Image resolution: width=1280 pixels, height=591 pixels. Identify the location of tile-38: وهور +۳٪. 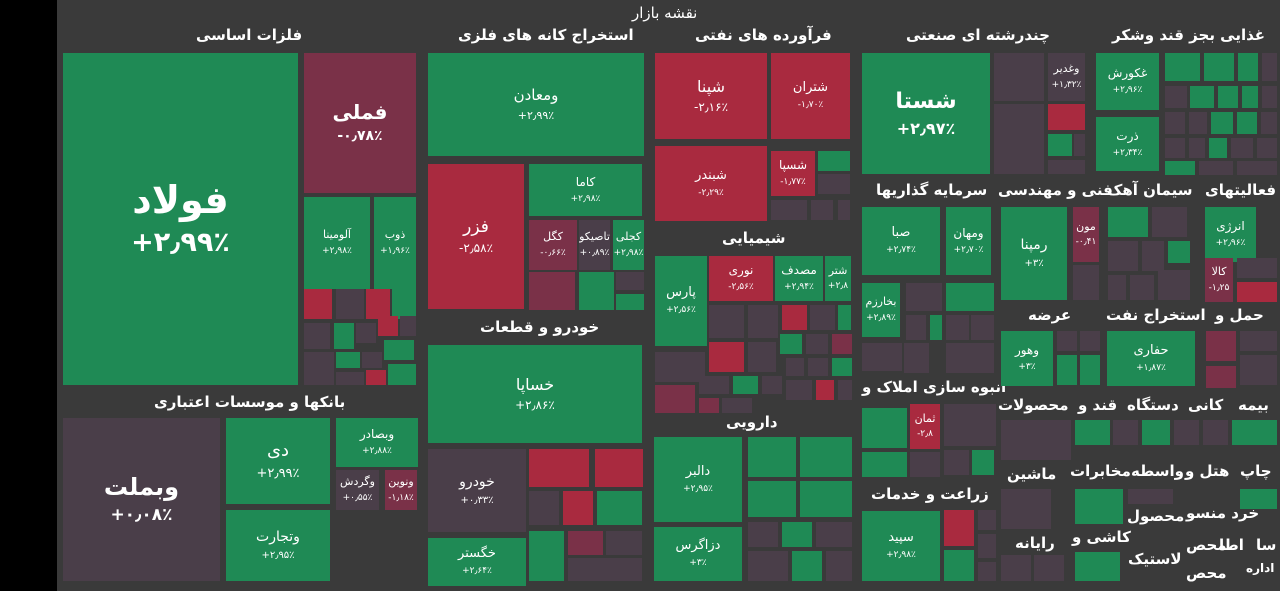
(1027, 358).